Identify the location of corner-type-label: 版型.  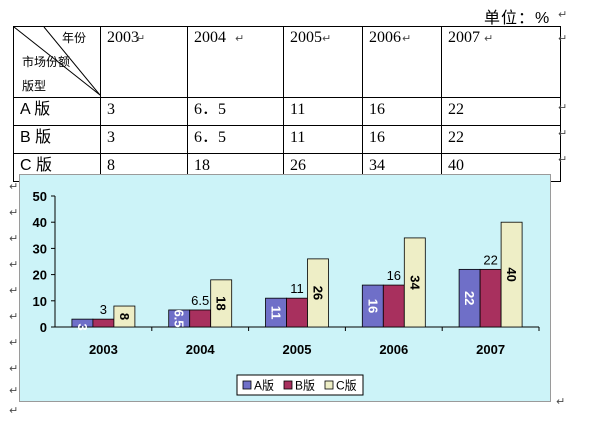
(34, 86).